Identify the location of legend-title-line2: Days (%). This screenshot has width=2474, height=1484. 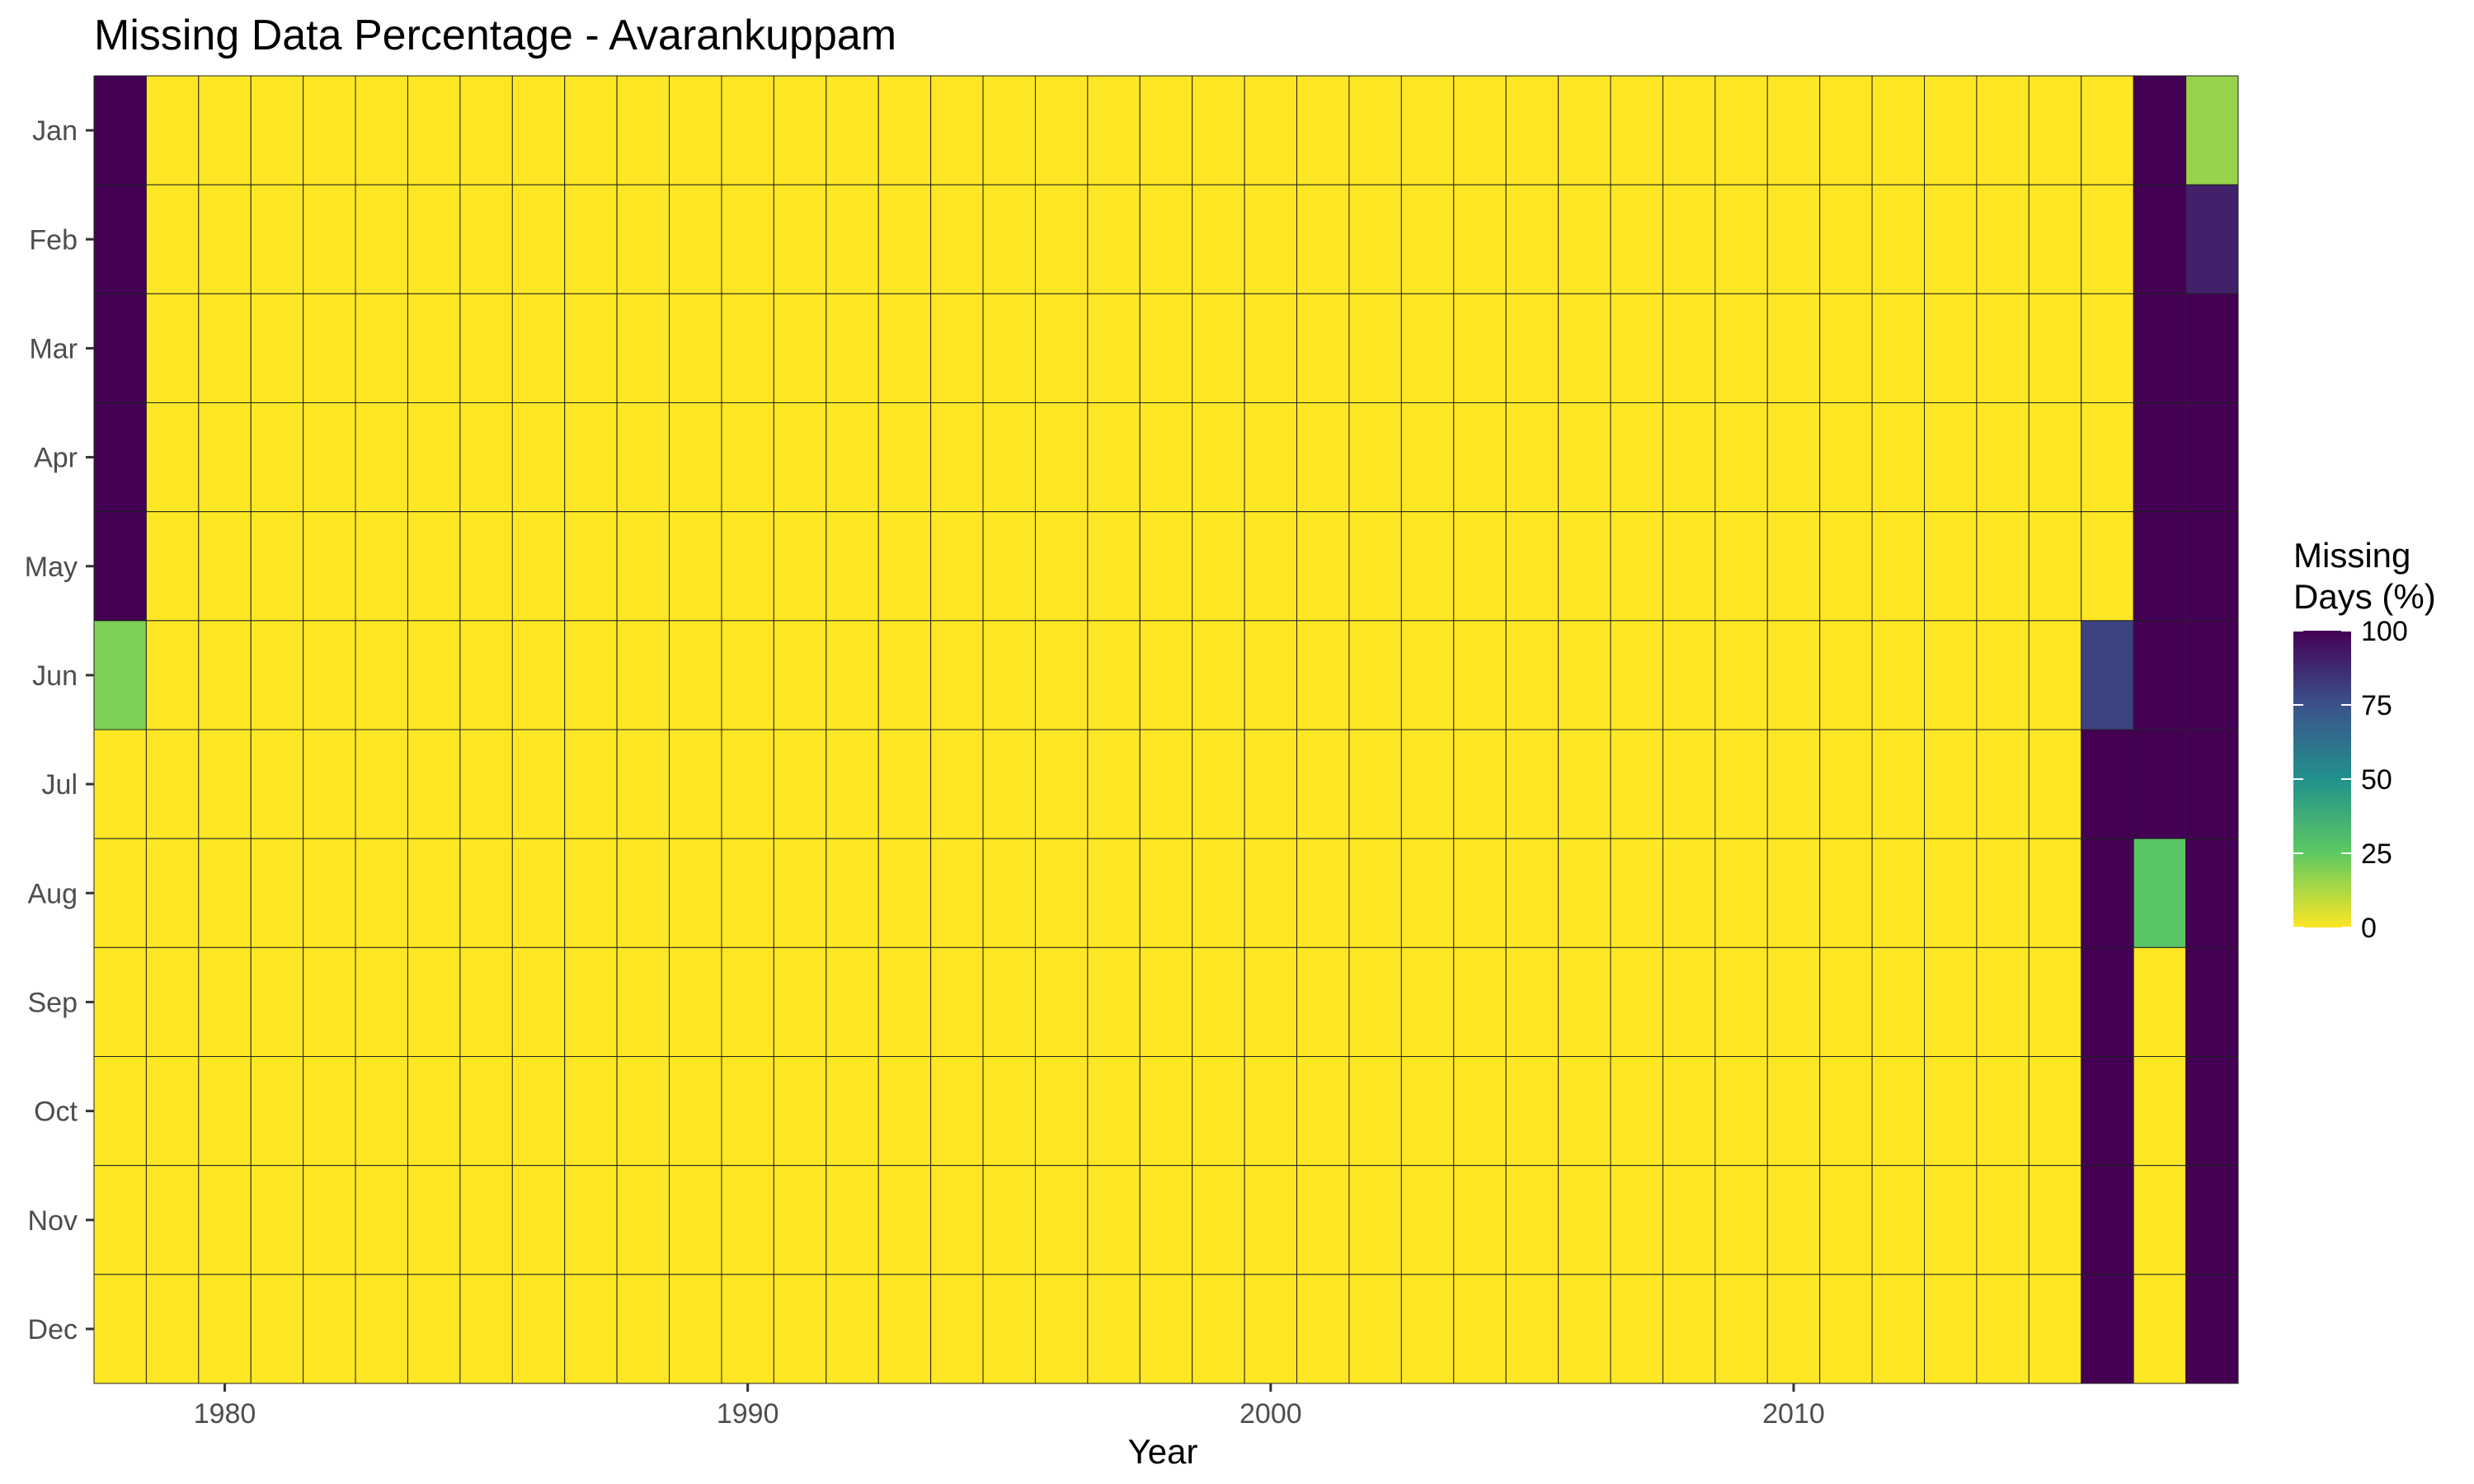
(2364, 596).